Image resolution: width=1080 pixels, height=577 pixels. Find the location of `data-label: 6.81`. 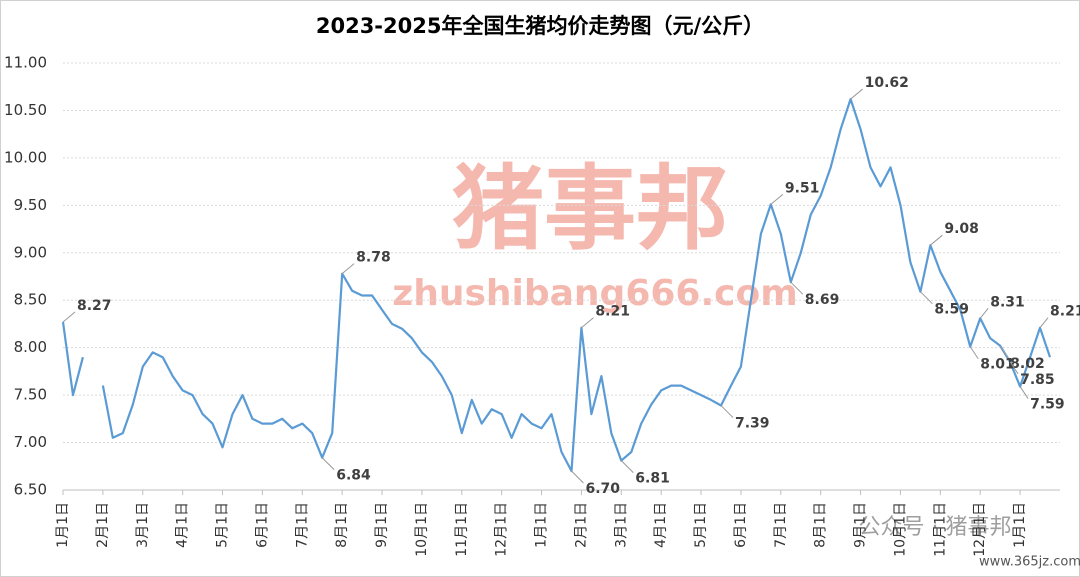

data-label: 6.81 is located at coordinates (652, 479).